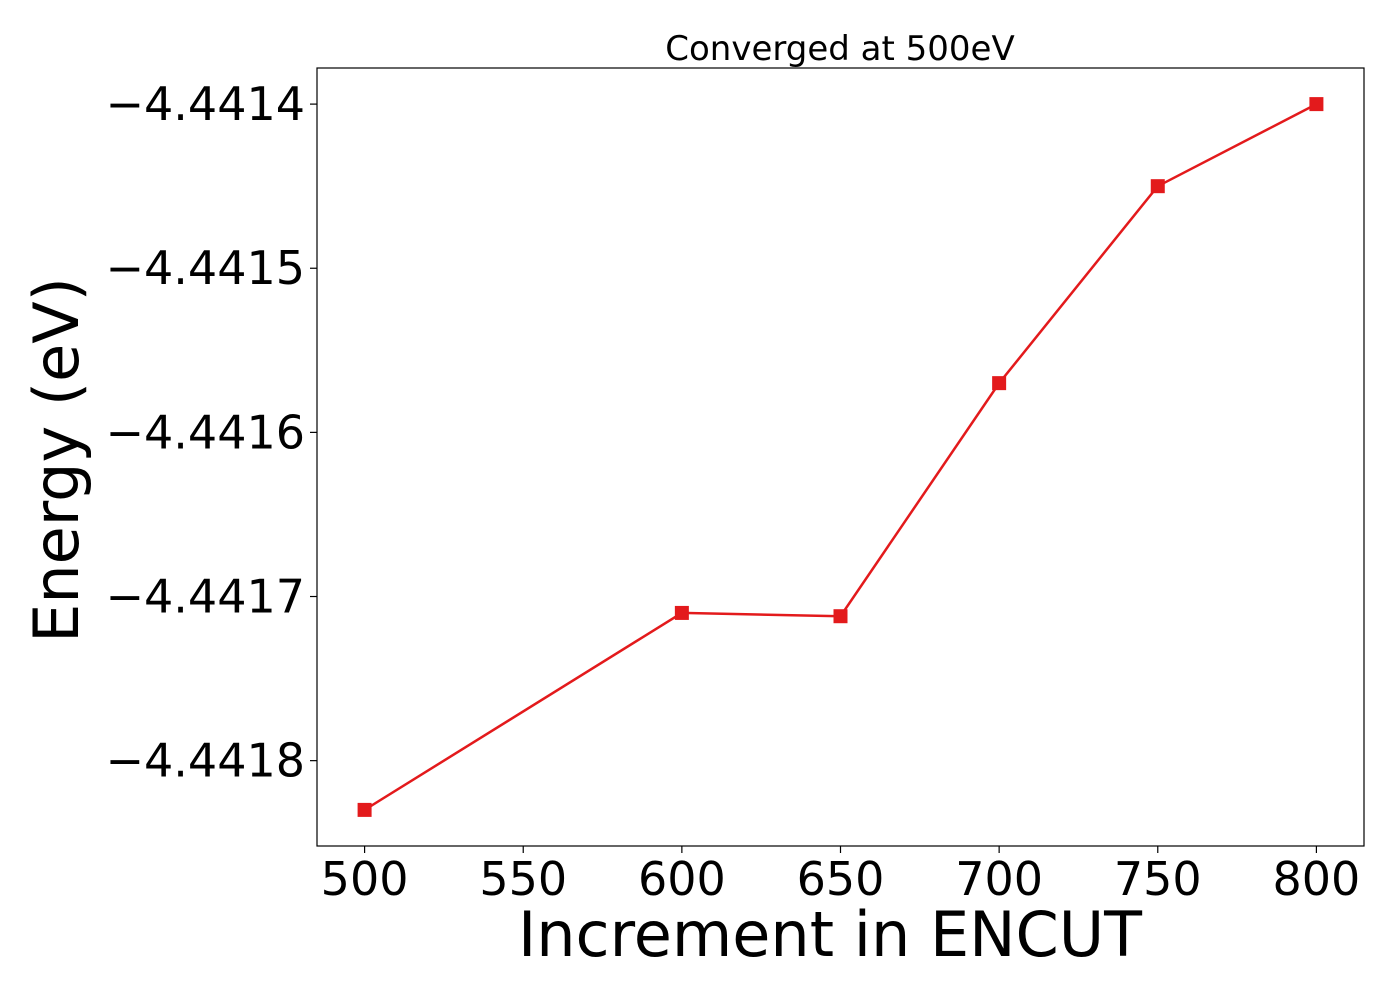 The width and height of the screenshot is (1400, 1005). Describe the element at coordinates (1317, 879) in the screenshot. I see `x-tick-label: 800` at that location.